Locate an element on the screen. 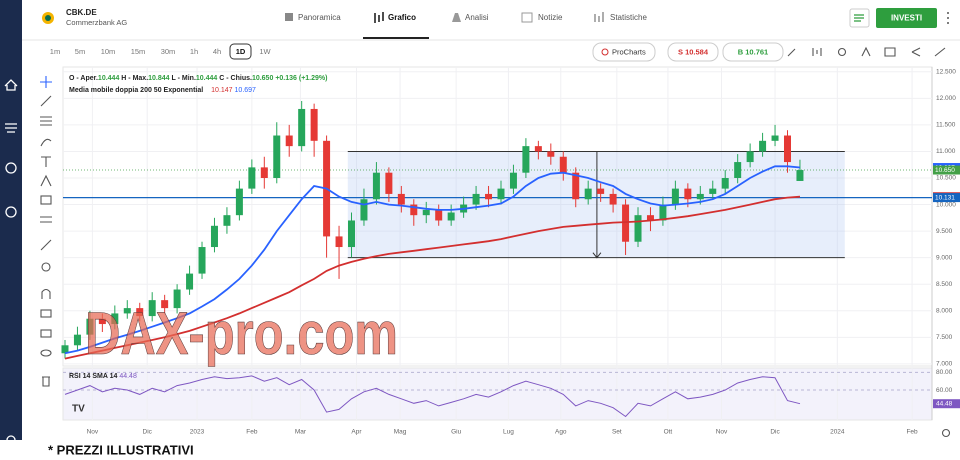 The image size is (960, 460). x-tick-label: Nov is located at coordinates (93, 432).